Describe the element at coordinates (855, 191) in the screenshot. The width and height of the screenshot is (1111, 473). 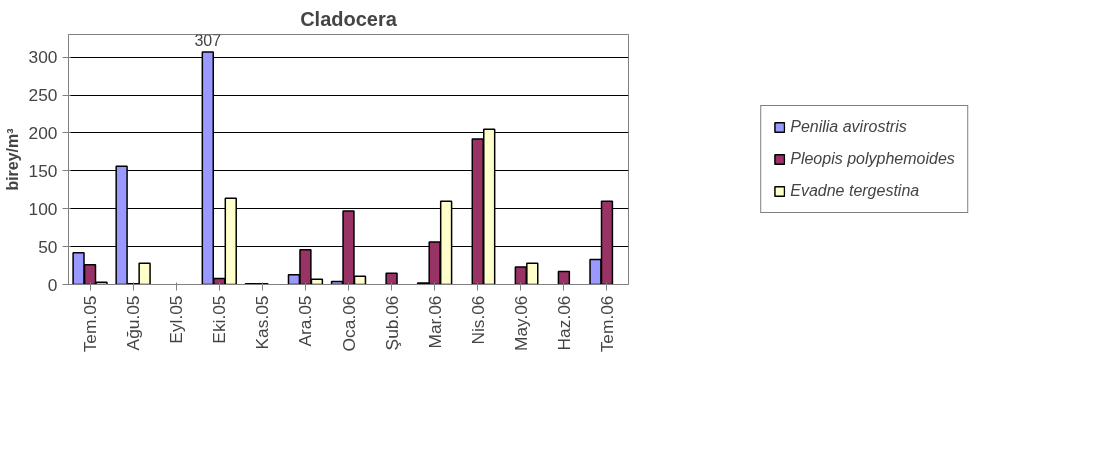
I see `legend-label: Evadne tergestina` at that location.